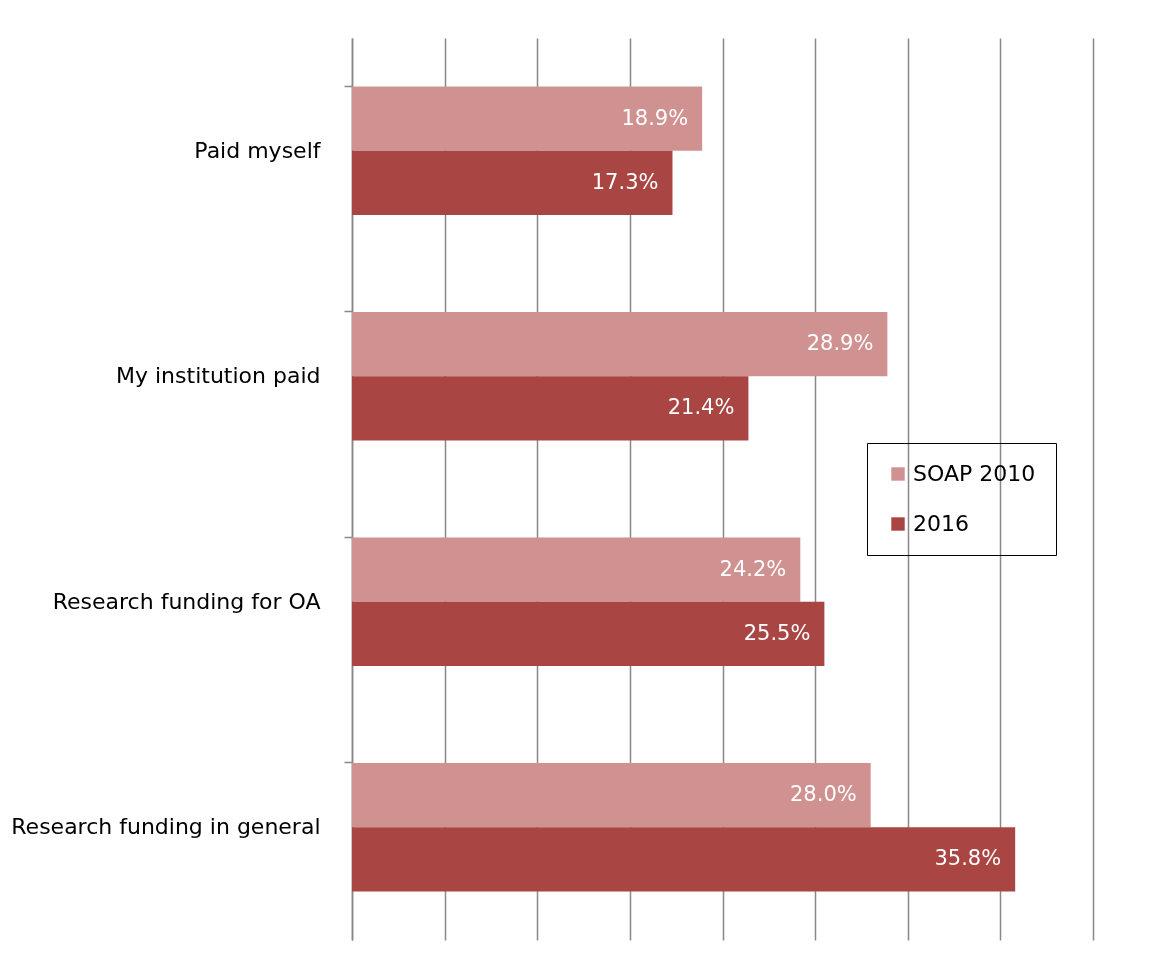 Image resolution: width=1153 pixels, height=960 pixels. Describe the element at coordinates (823, 794) in the screenshot. I see `data-label: 28.0%` at that location.